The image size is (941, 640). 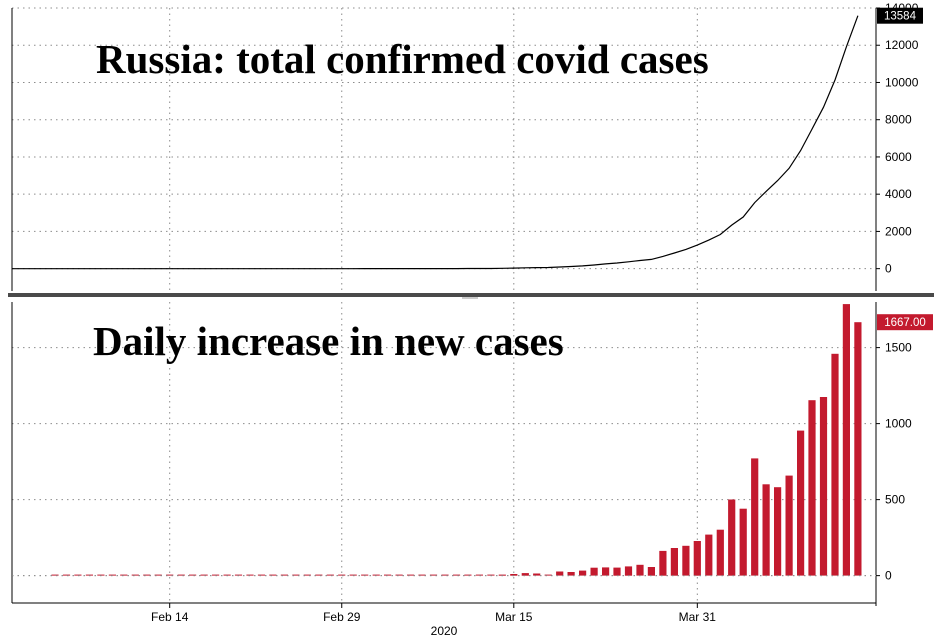 I want to click on bottom-y-ticks: 0 500 1000 1500, so click(x=894, y=462).